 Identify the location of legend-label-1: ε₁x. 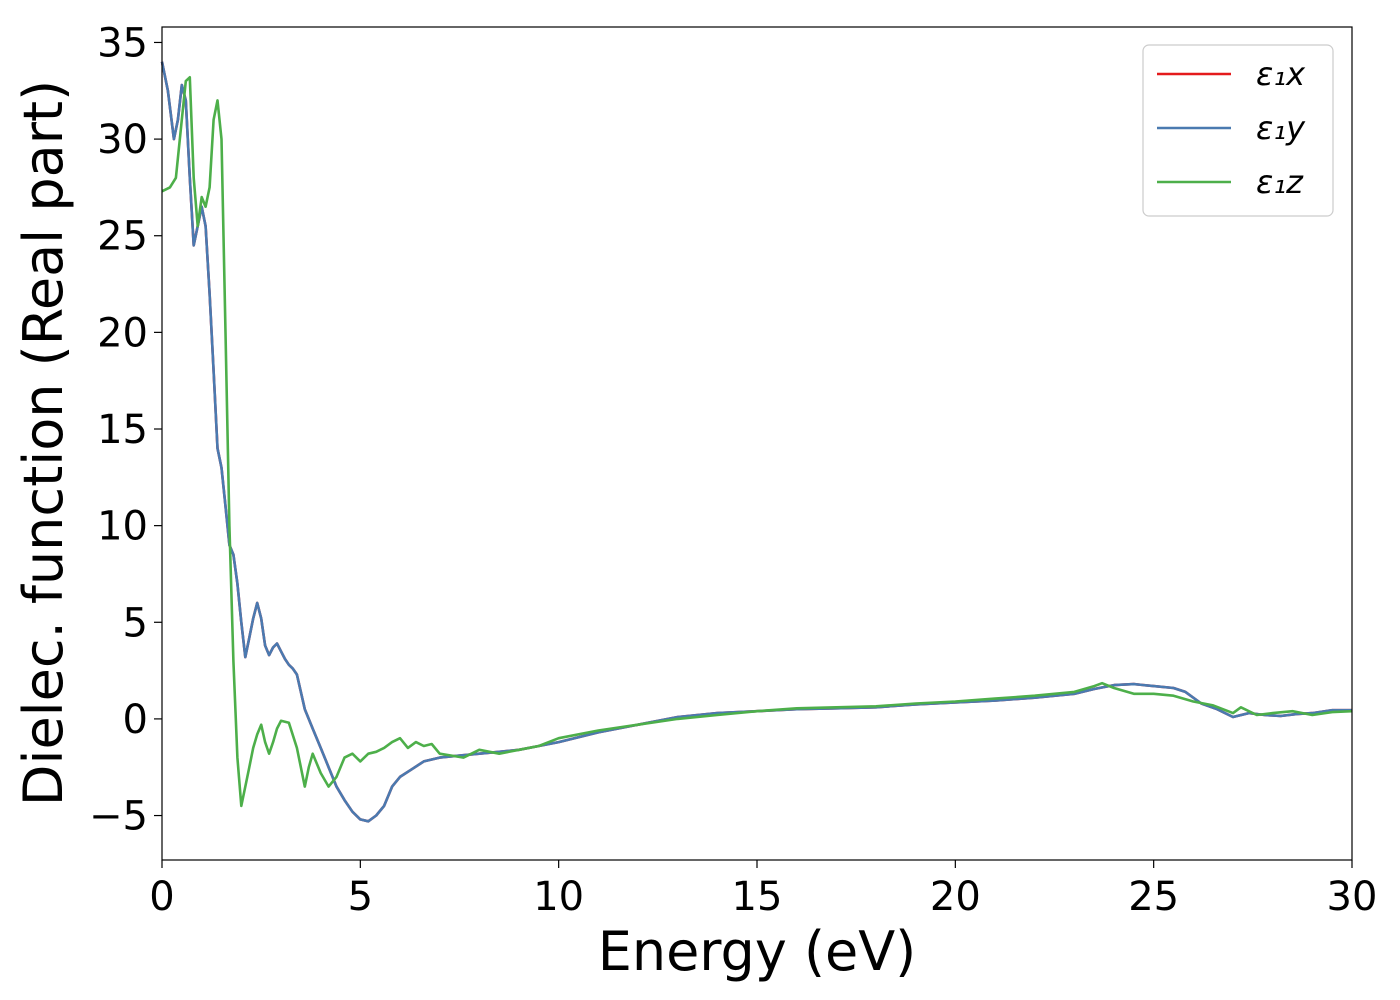
(1281, 74).